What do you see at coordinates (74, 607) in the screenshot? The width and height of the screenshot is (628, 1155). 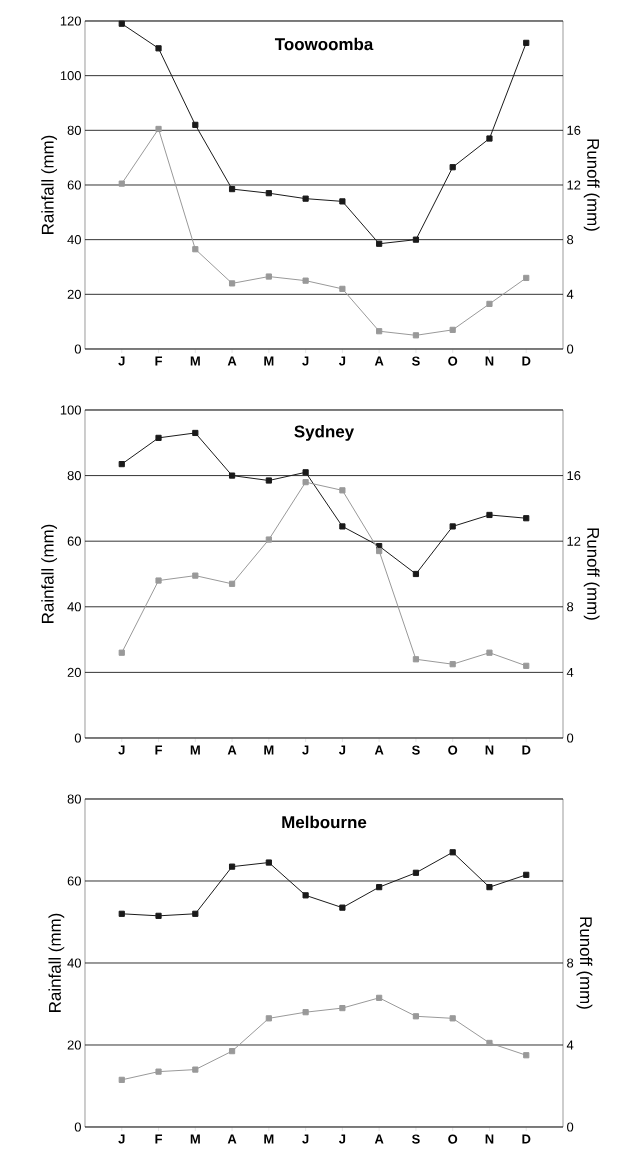 I see `y-tick-label: 40` at bounding box center [74, 607].